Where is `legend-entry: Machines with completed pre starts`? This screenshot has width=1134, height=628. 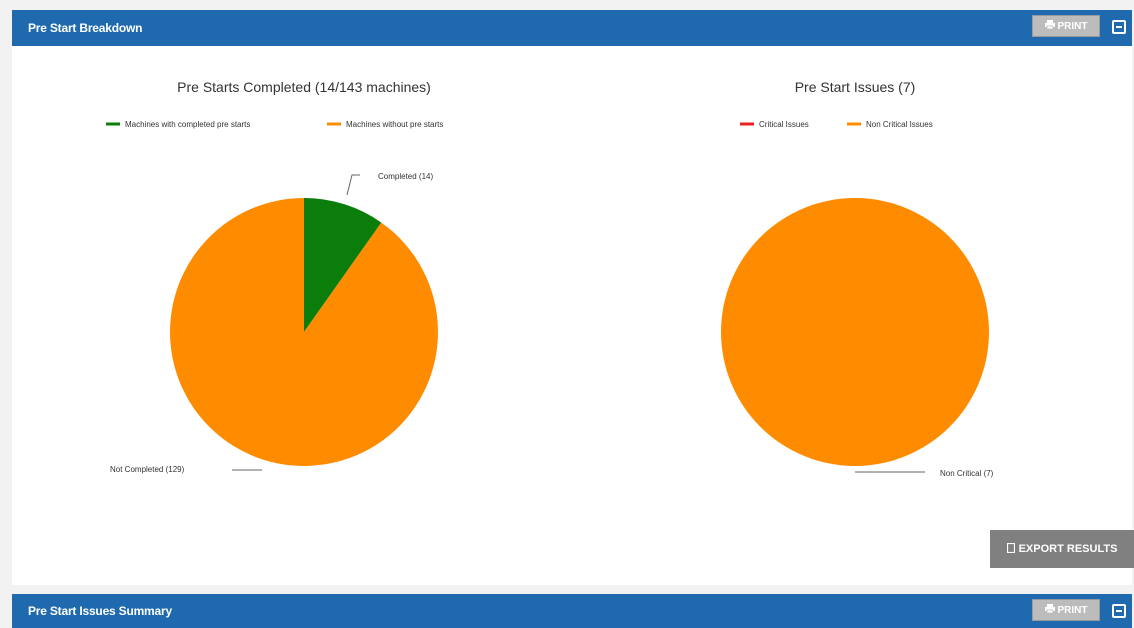 legend-entry: Machines with completed pre starts is located at coordinates (187, 124).